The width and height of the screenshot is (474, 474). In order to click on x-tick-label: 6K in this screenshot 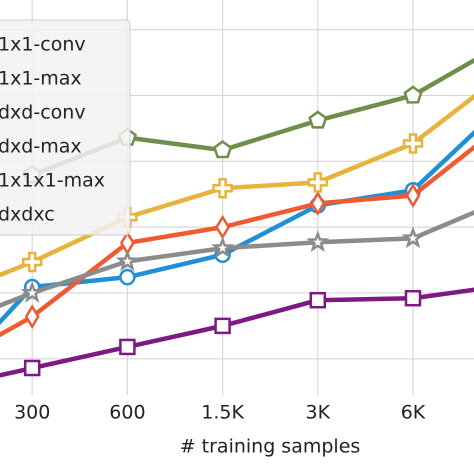, I will do `click(413, 413)`.